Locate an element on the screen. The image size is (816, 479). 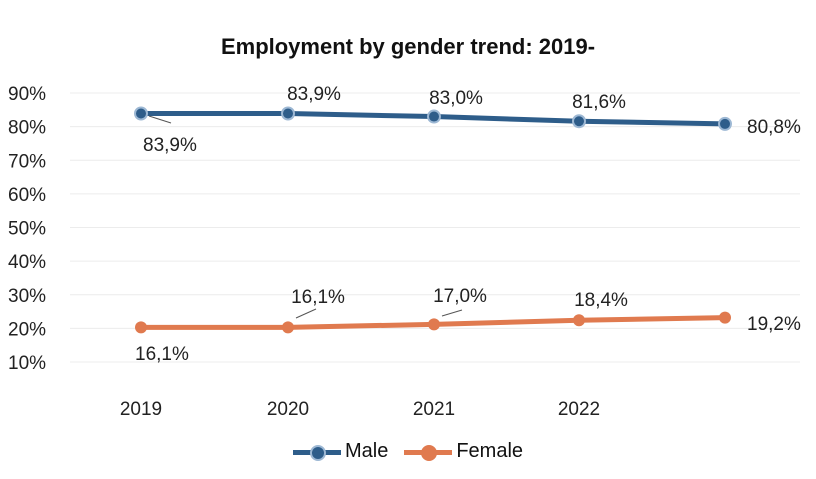
x-tick-label: 2020 is located at coordinates (288, 409).